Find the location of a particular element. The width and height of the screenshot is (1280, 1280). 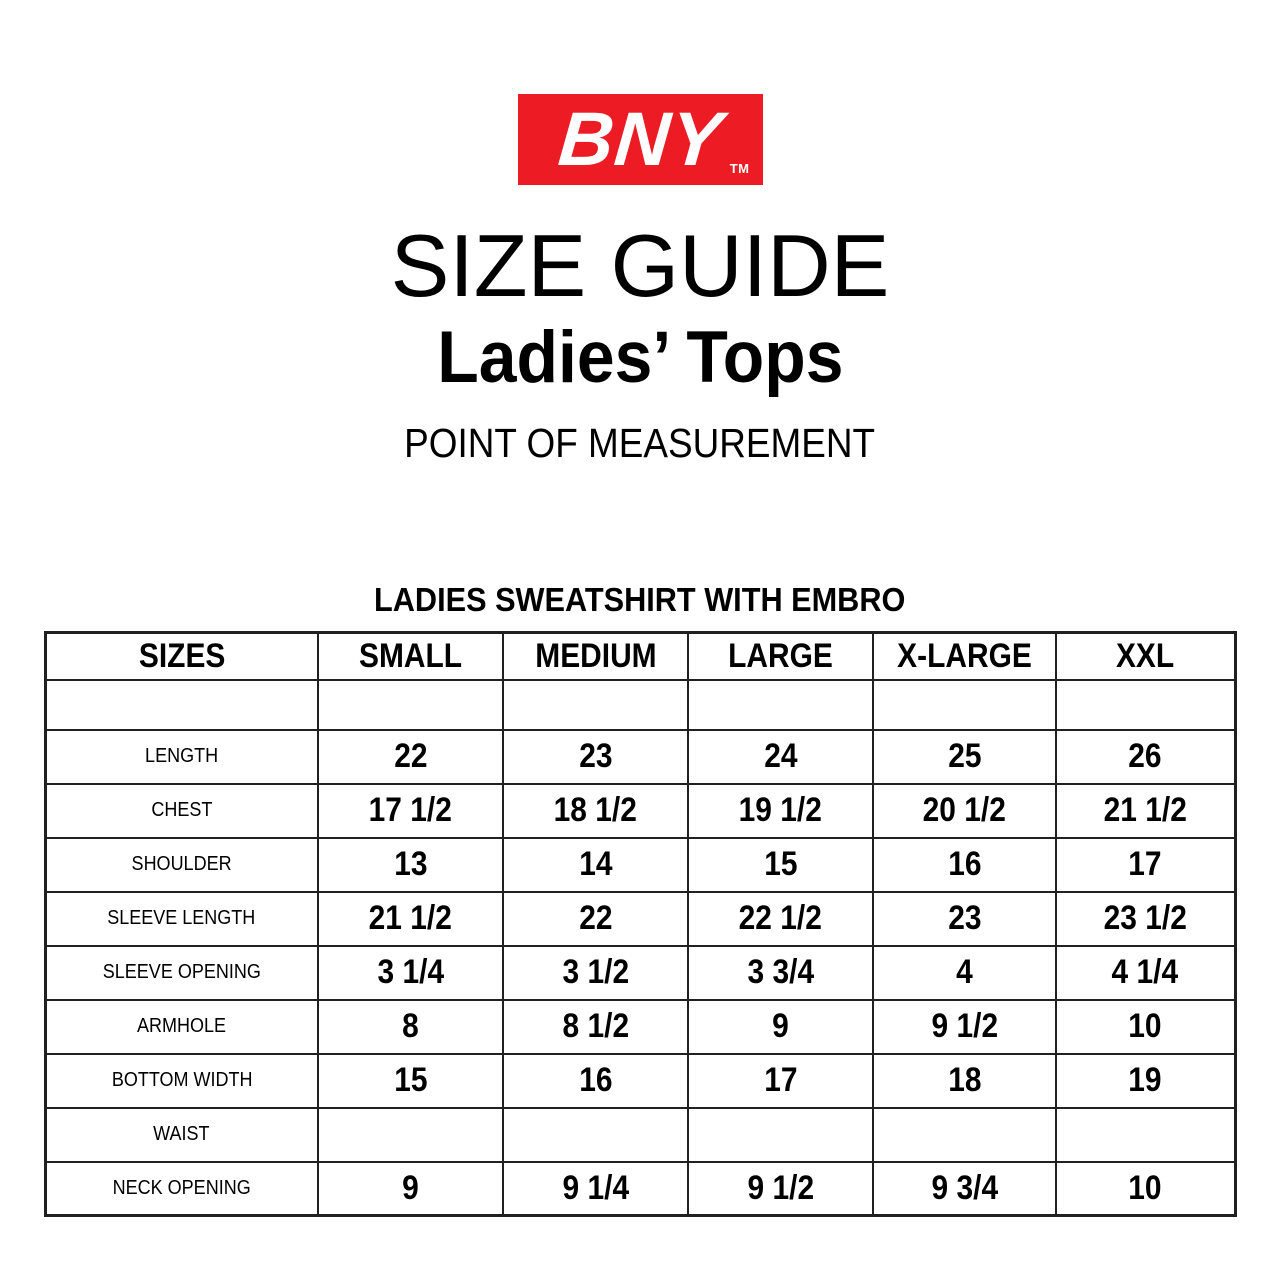

size-cell: 20 1/2 is located at coordinates (964, 810).